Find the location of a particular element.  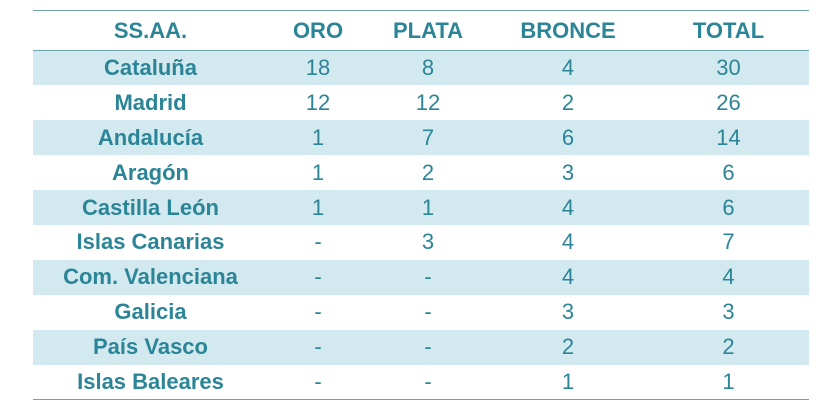

region-cell: Cataluña is located at coordinates (150, 68).